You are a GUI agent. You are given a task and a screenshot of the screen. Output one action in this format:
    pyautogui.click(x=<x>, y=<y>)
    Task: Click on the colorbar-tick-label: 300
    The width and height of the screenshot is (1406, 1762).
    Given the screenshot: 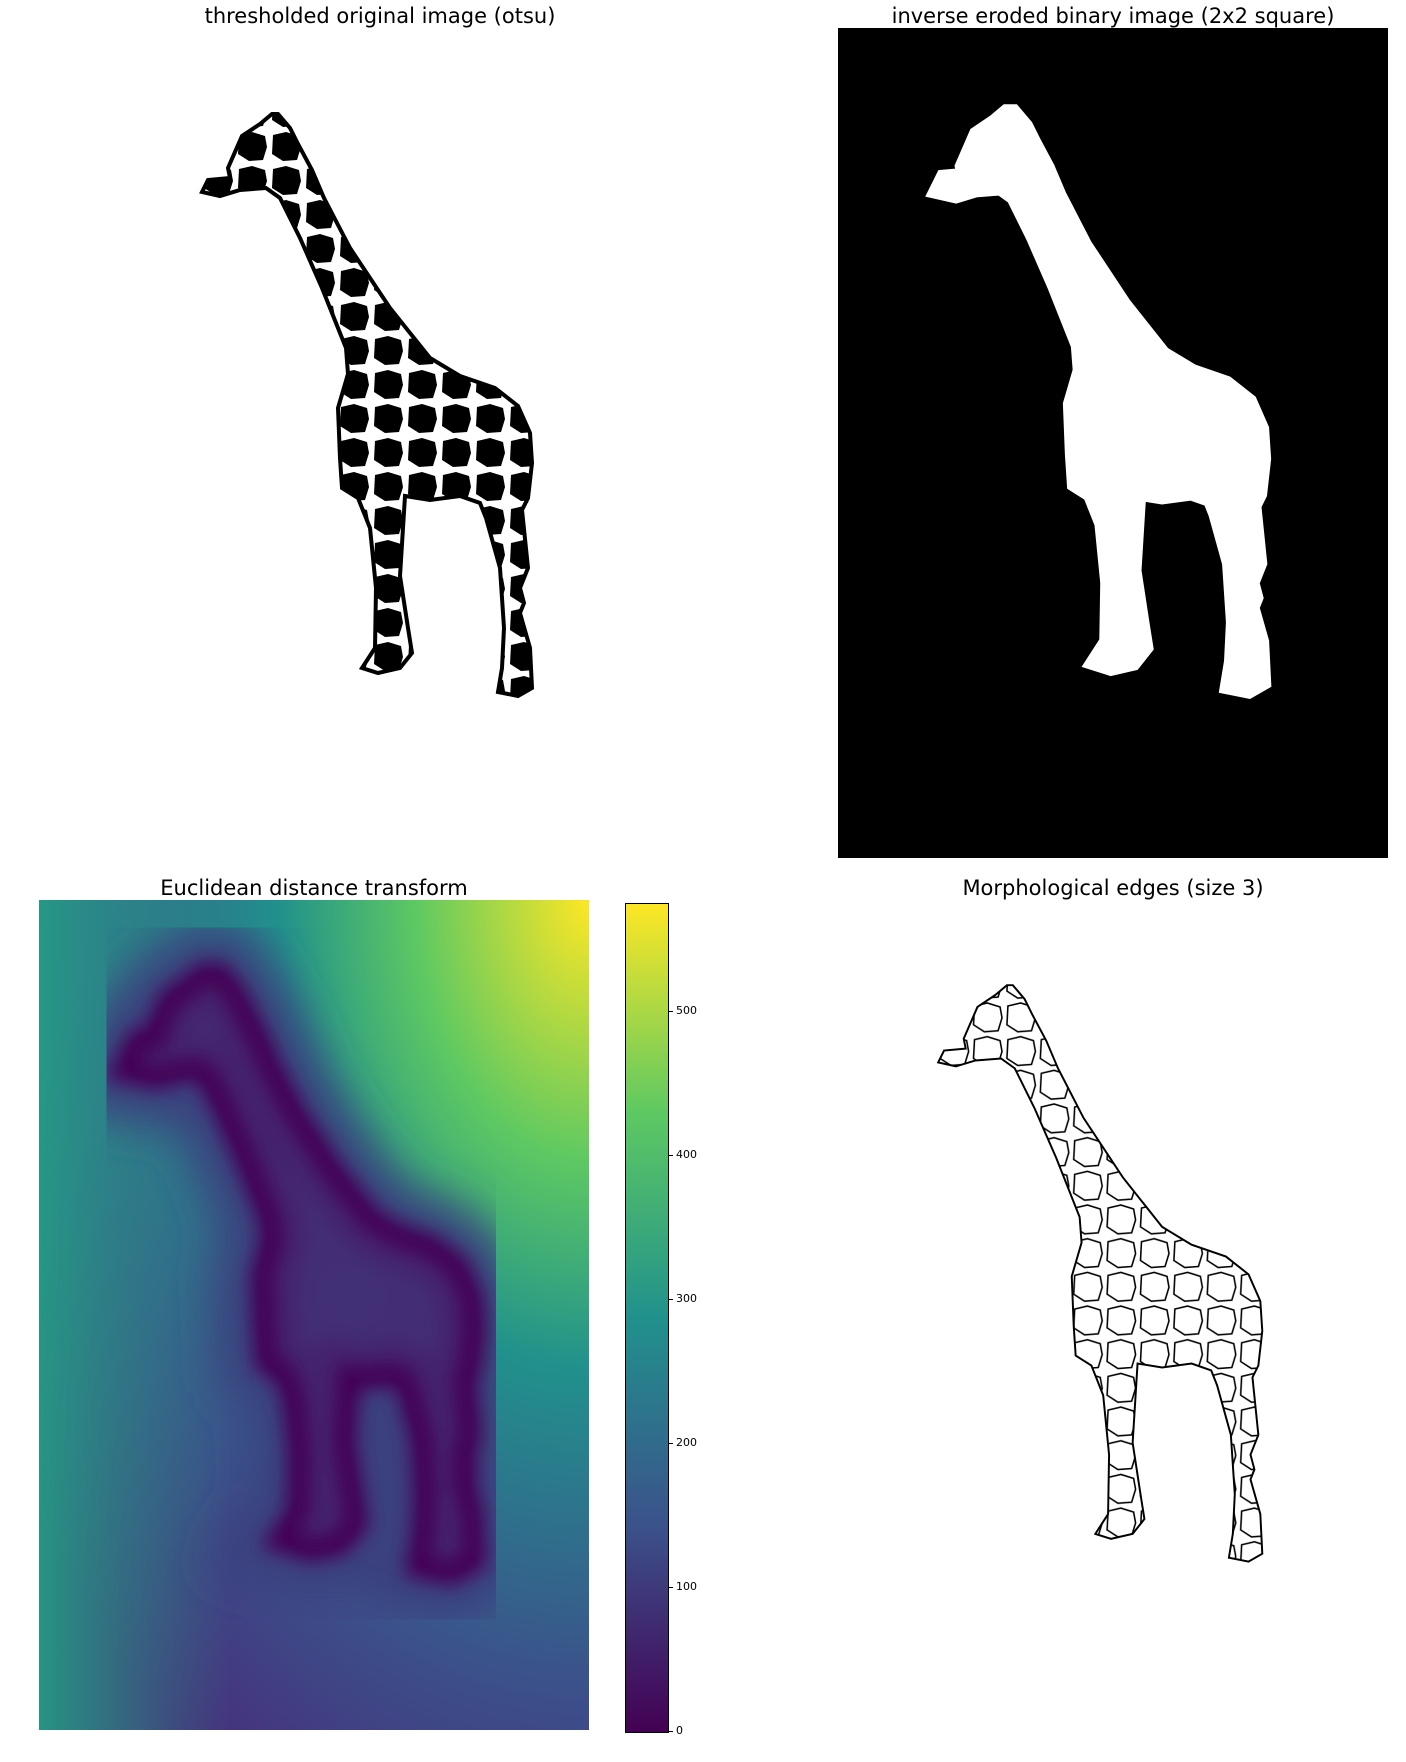 What is the action you would take?
    pyautogui.click(x=686, y=1298)
    